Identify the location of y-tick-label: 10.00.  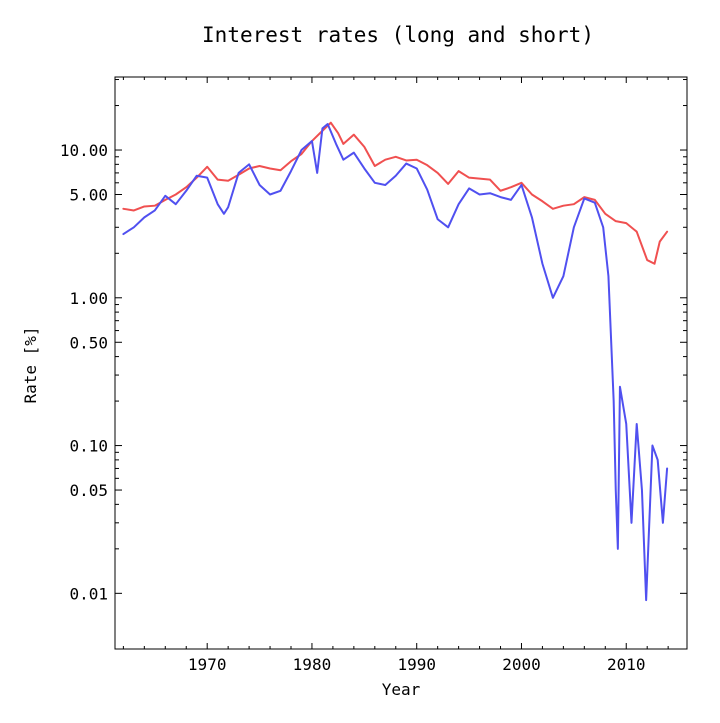
(84, 150).